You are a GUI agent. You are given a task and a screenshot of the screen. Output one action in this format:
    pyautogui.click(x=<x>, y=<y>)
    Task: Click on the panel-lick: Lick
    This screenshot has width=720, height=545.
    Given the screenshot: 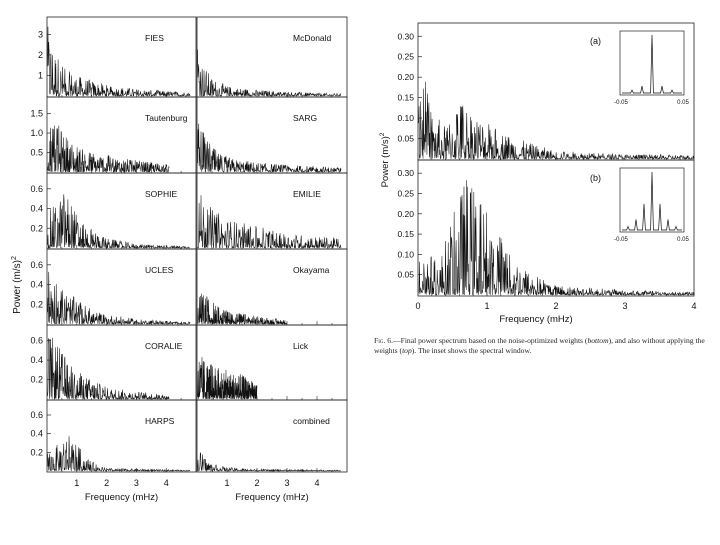 What is the action you would take?
    pyautogui.click(x=272, y=362)
    